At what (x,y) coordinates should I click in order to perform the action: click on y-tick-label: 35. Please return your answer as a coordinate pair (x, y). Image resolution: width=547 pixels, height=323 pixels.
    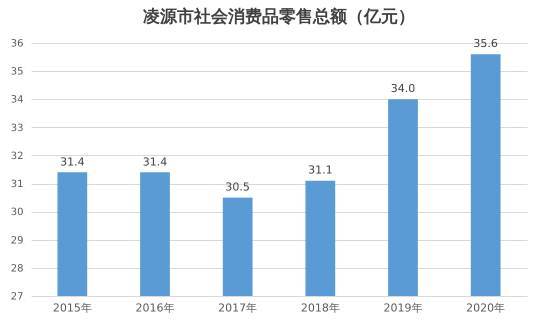
    Looking at the image, I should click on (17, 72).